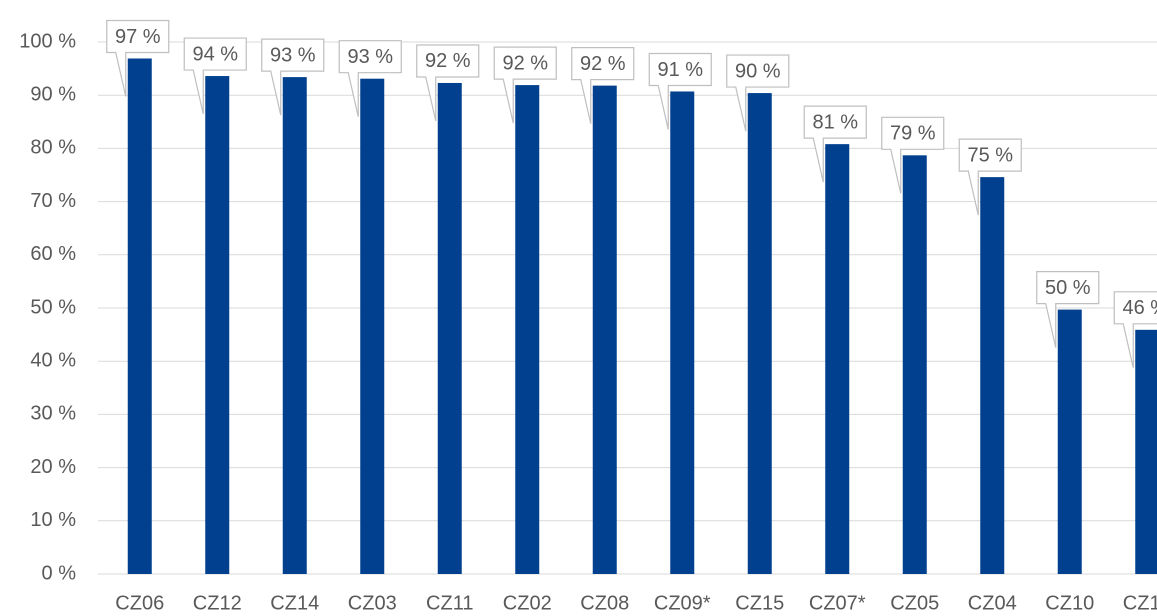 The height and width of the screenshot is (616, 1157). I want to click on x-tick-label: CZ03, so click(372, 603).